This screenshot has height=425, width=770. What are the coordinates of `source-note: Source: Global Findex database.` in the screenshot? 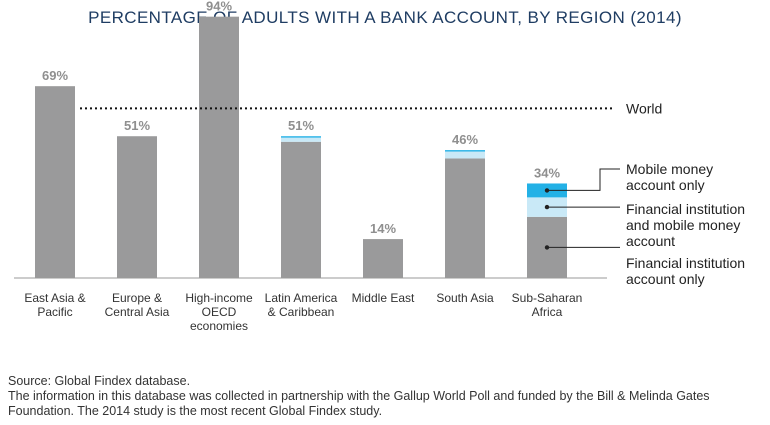 It's located at (99, 381).